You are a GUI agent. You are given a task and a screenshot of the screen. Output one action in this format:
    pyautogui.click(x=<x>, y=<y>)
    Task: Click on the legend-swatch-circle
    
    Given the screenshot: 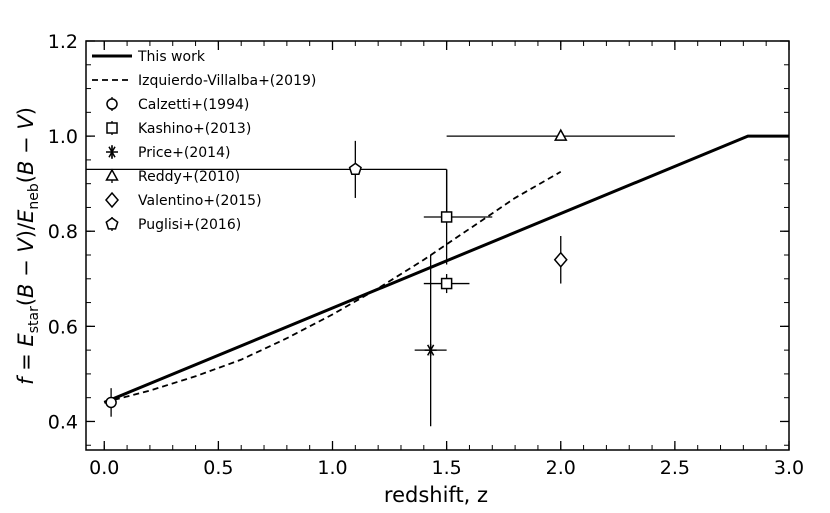 What is the action you would take?
    pyautogui.click(x=112, y=104)
    